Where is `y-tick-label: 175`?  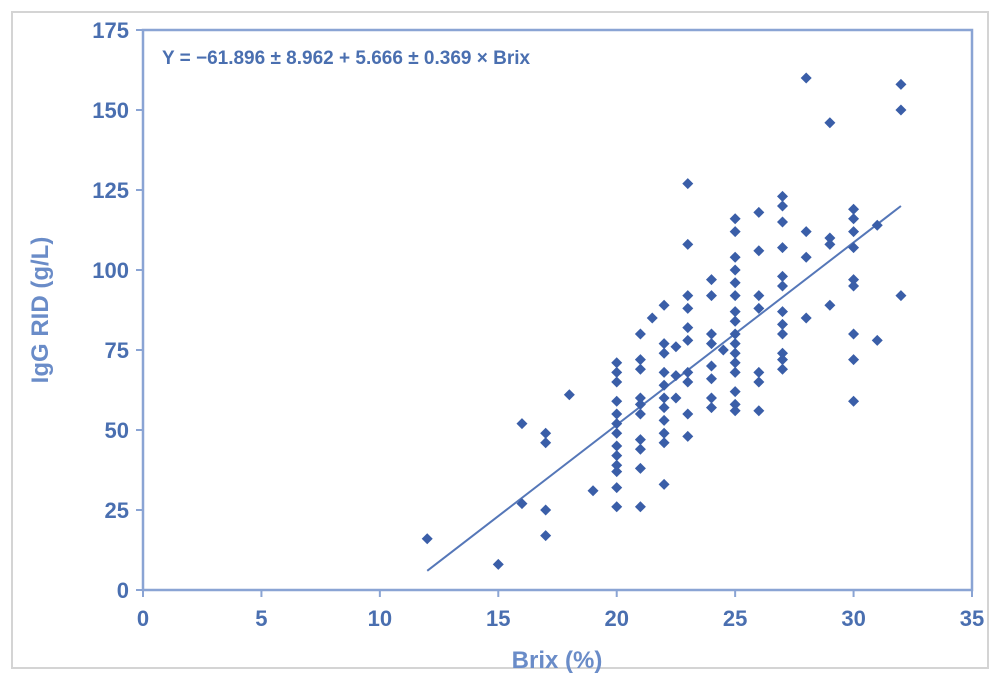
y-tick-label: 175 is located at coordinates (110, 30).